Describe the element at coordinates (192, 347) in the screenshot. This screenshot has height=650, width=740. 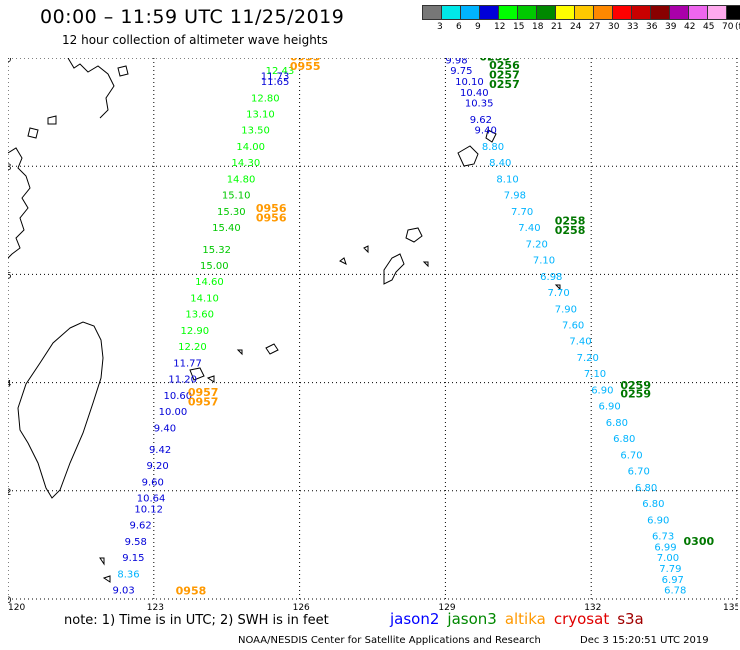
I see `swh-value: 12.20` at that location.